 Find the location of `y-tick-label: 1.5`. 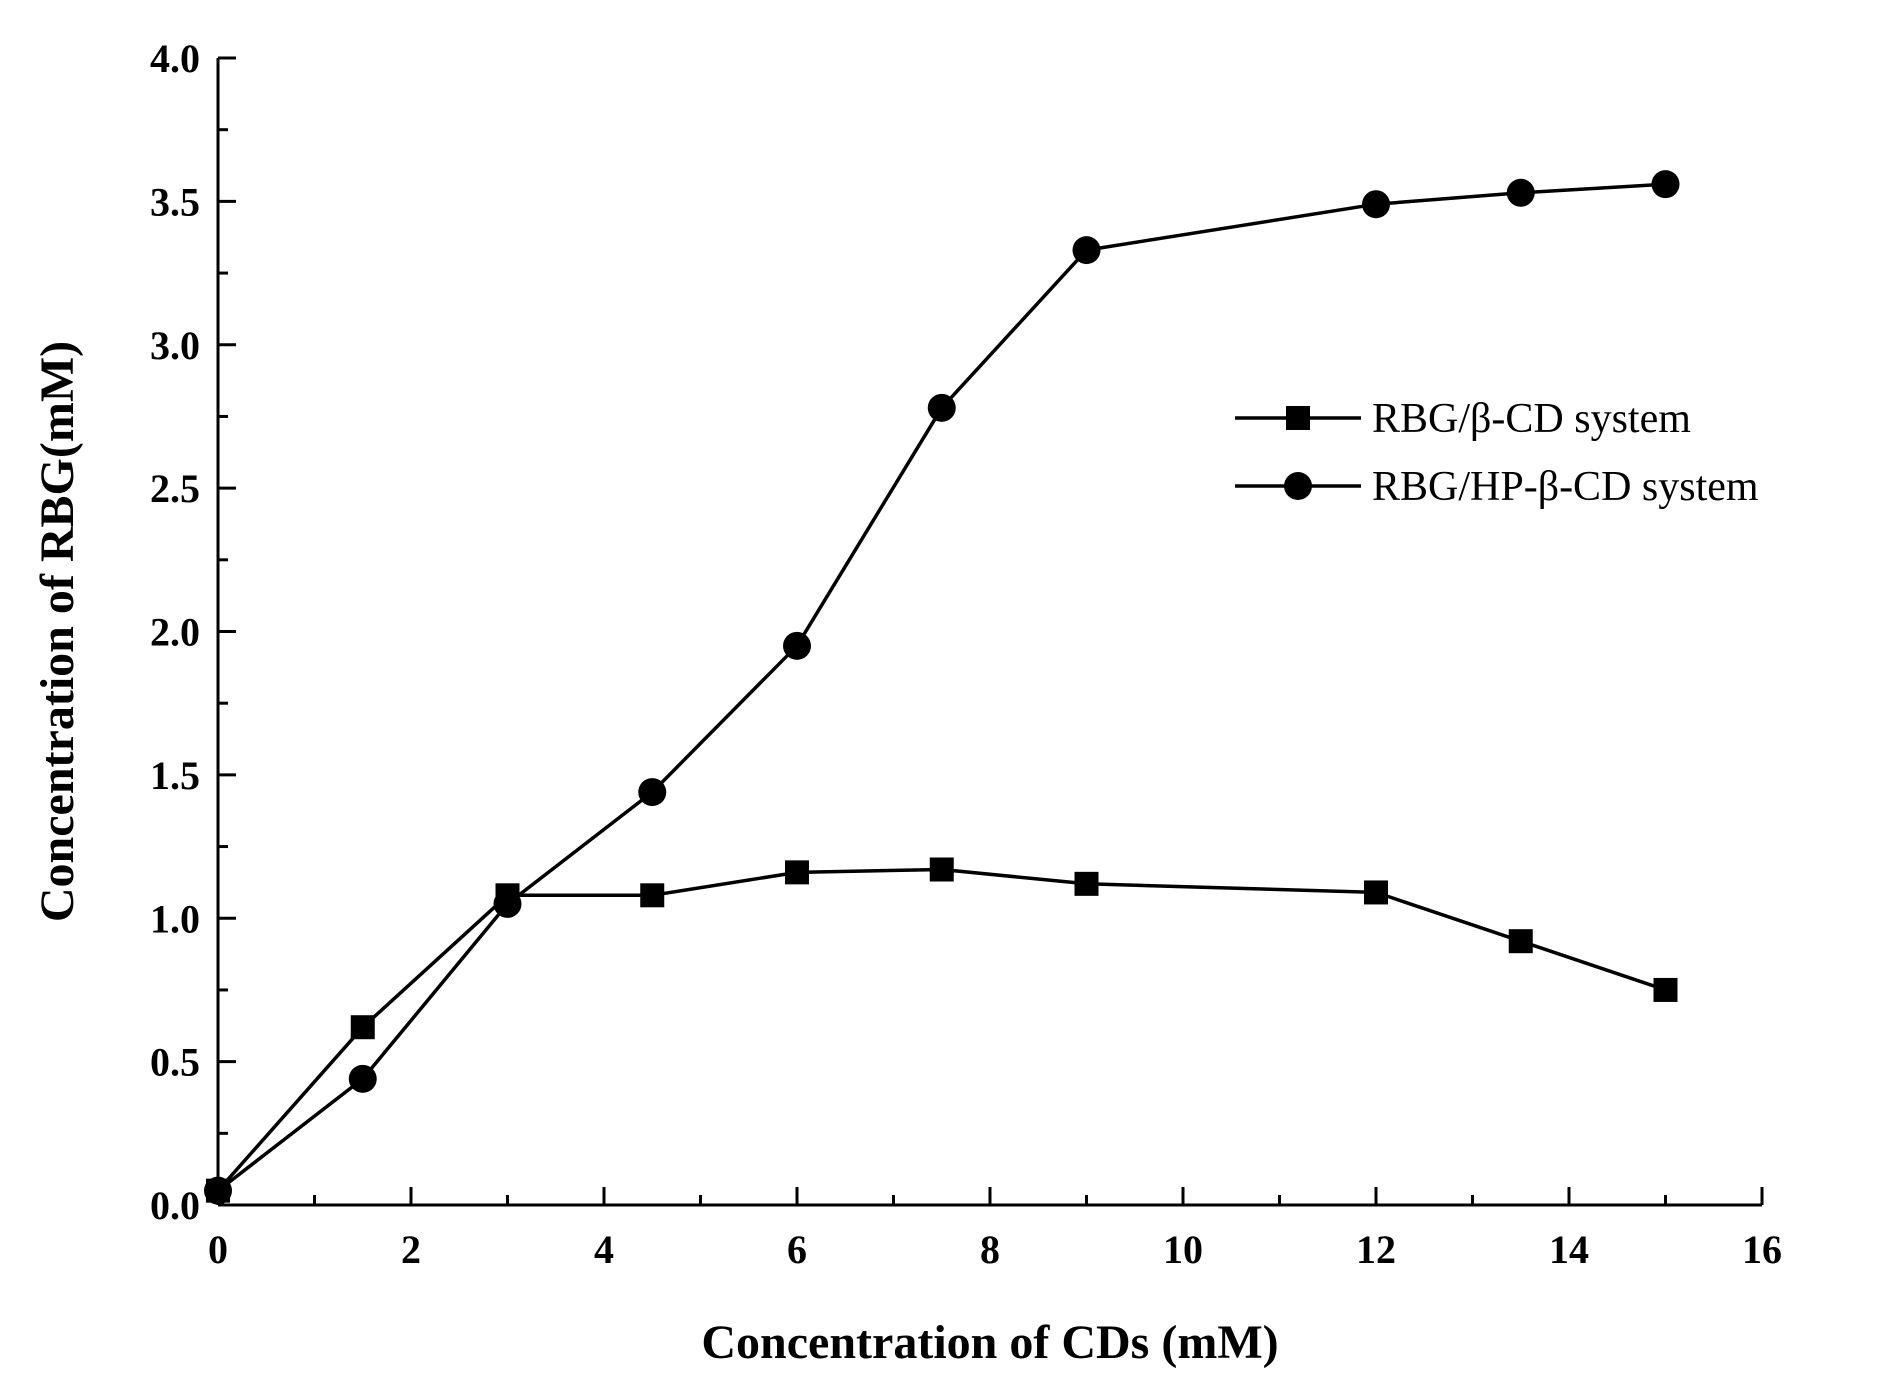

y-tick-label: 1.5 is located at coordinates (175, 775).